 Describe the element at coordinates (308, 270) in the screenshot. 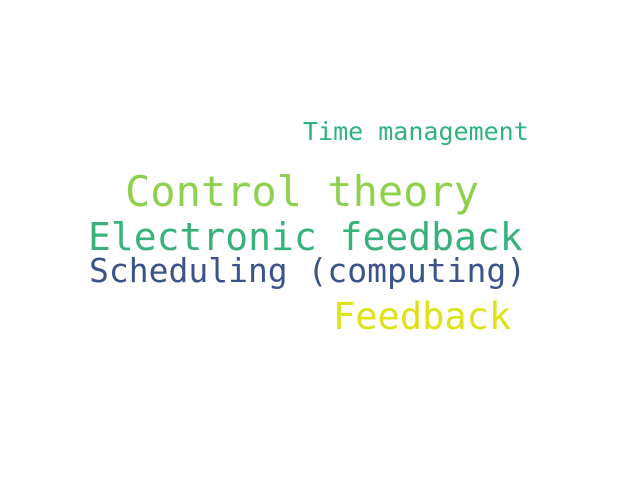

I see `word-scheduling-computing: Scheduling (computing)` at that location.